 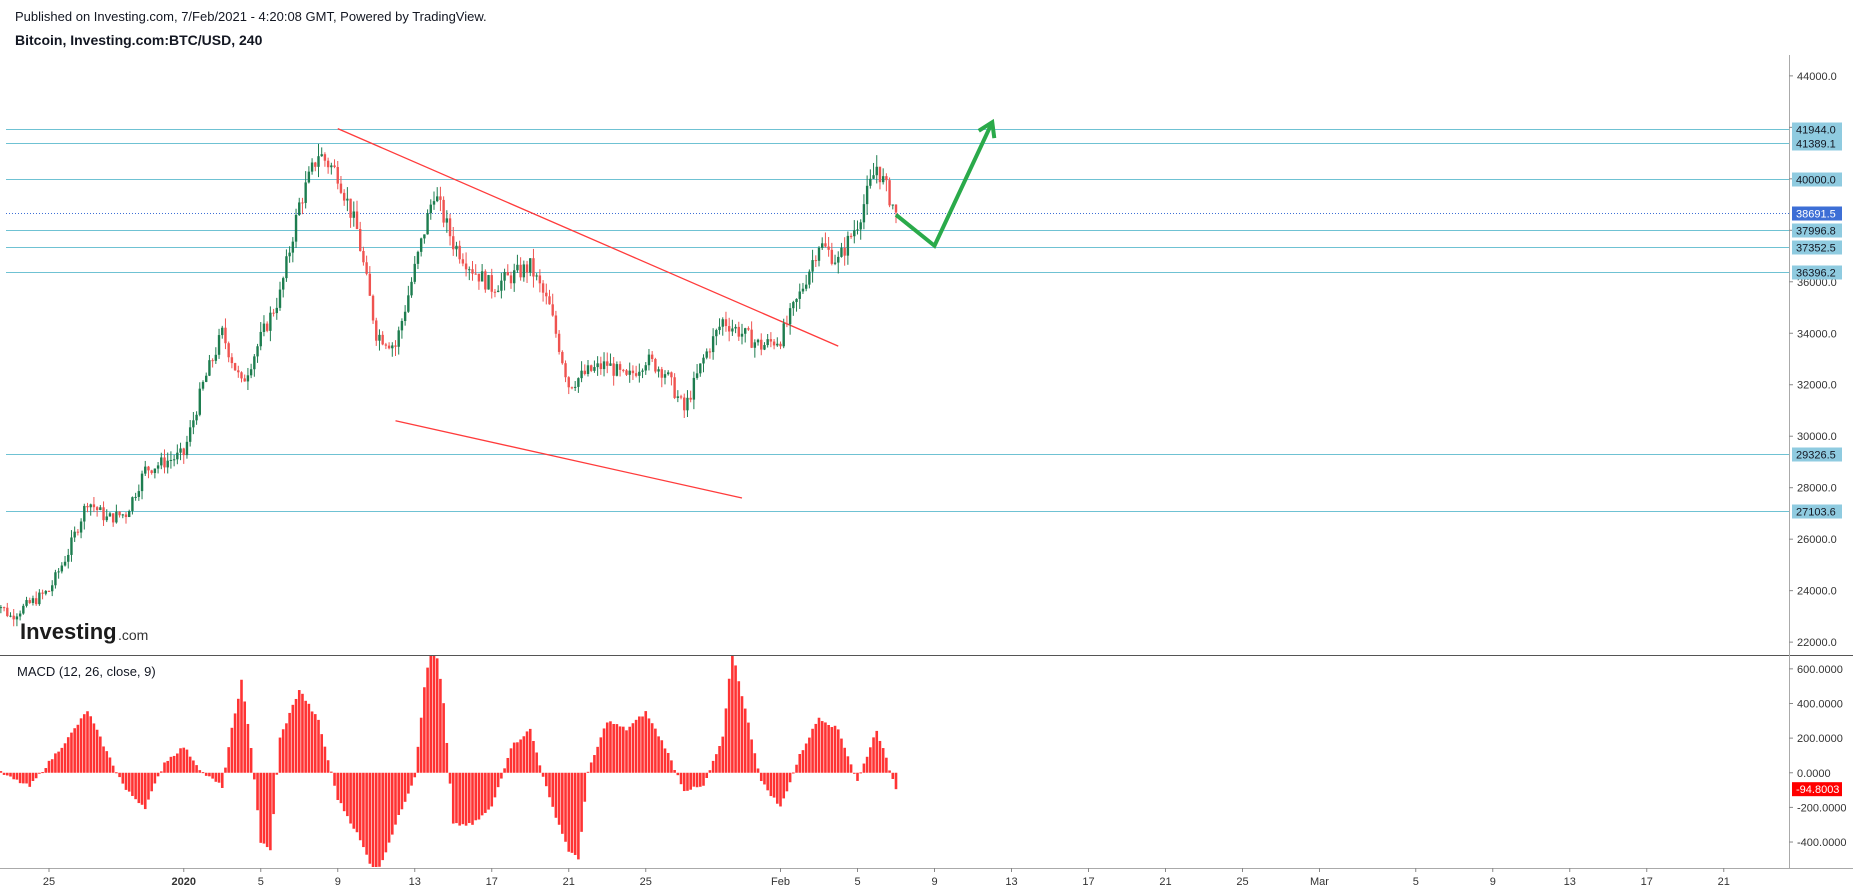 What do you see at coordinates (449, 761) in the screenshot?
I see `macd-histogram` at bounding box center [449, 761].